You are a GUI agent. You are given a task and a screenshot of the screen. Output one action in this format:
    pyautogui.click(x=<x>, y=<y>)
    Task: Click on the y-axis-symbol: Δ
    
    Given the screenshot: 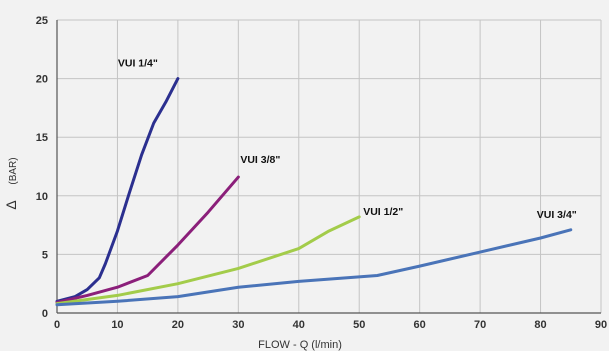 What is the action you would take?
    pyautogui.click(x=11, y=204)
    